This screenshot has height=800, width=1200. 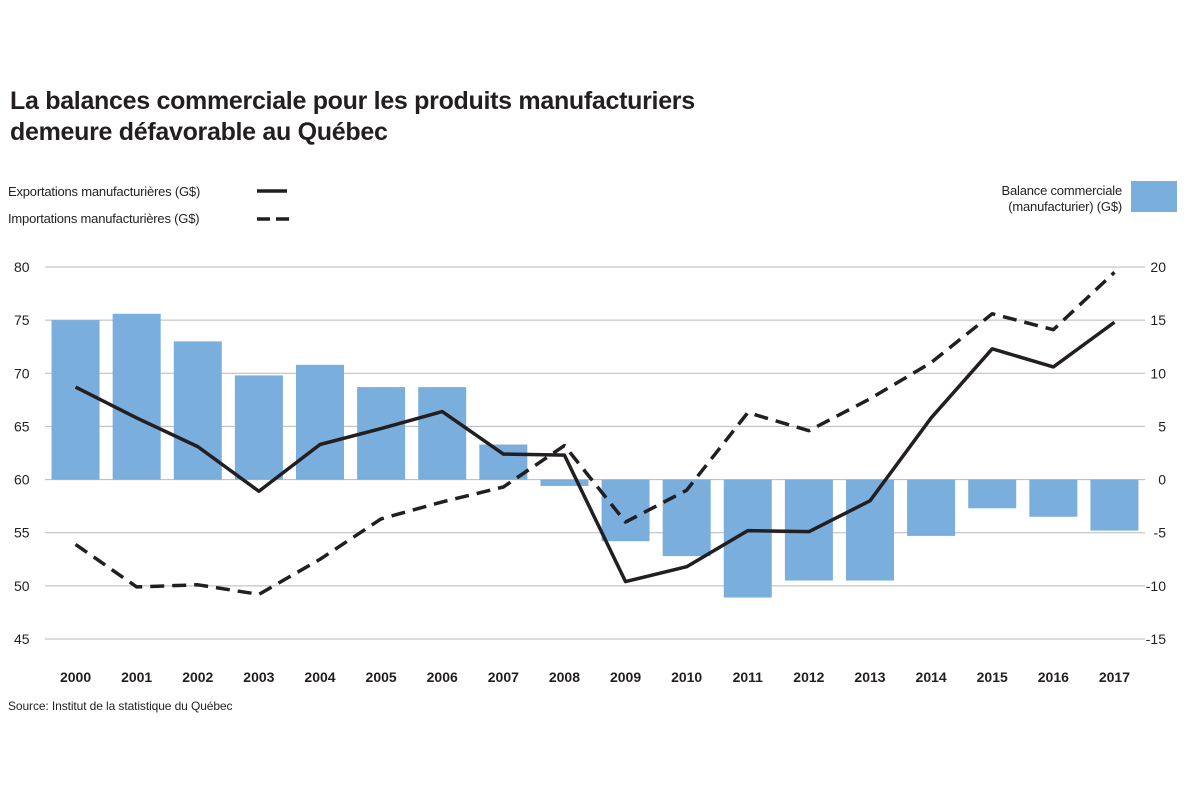 I want to click on right-tick-label: 15, so click(x=1158, y=320).